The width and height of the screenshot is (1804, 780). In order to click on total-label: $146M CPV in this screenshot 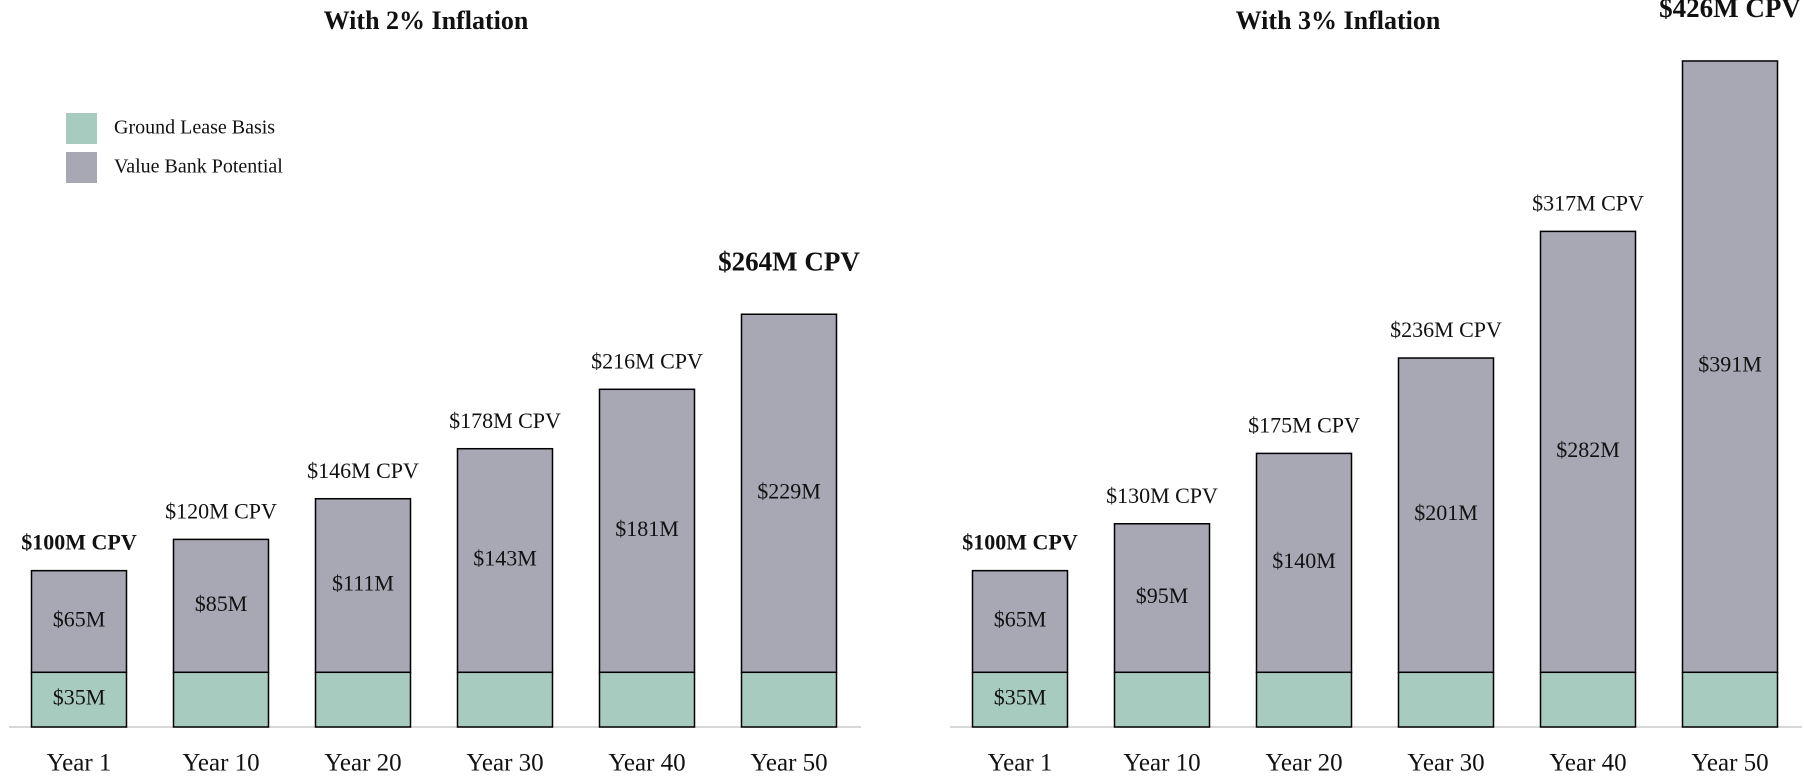, I will do `click(363, 470)`.